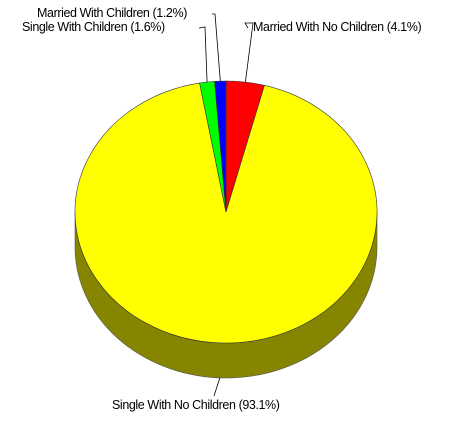 The height and width of the screenshot is (422, 460). I want to click on leader-line-single-with-children, so click(203, 54).